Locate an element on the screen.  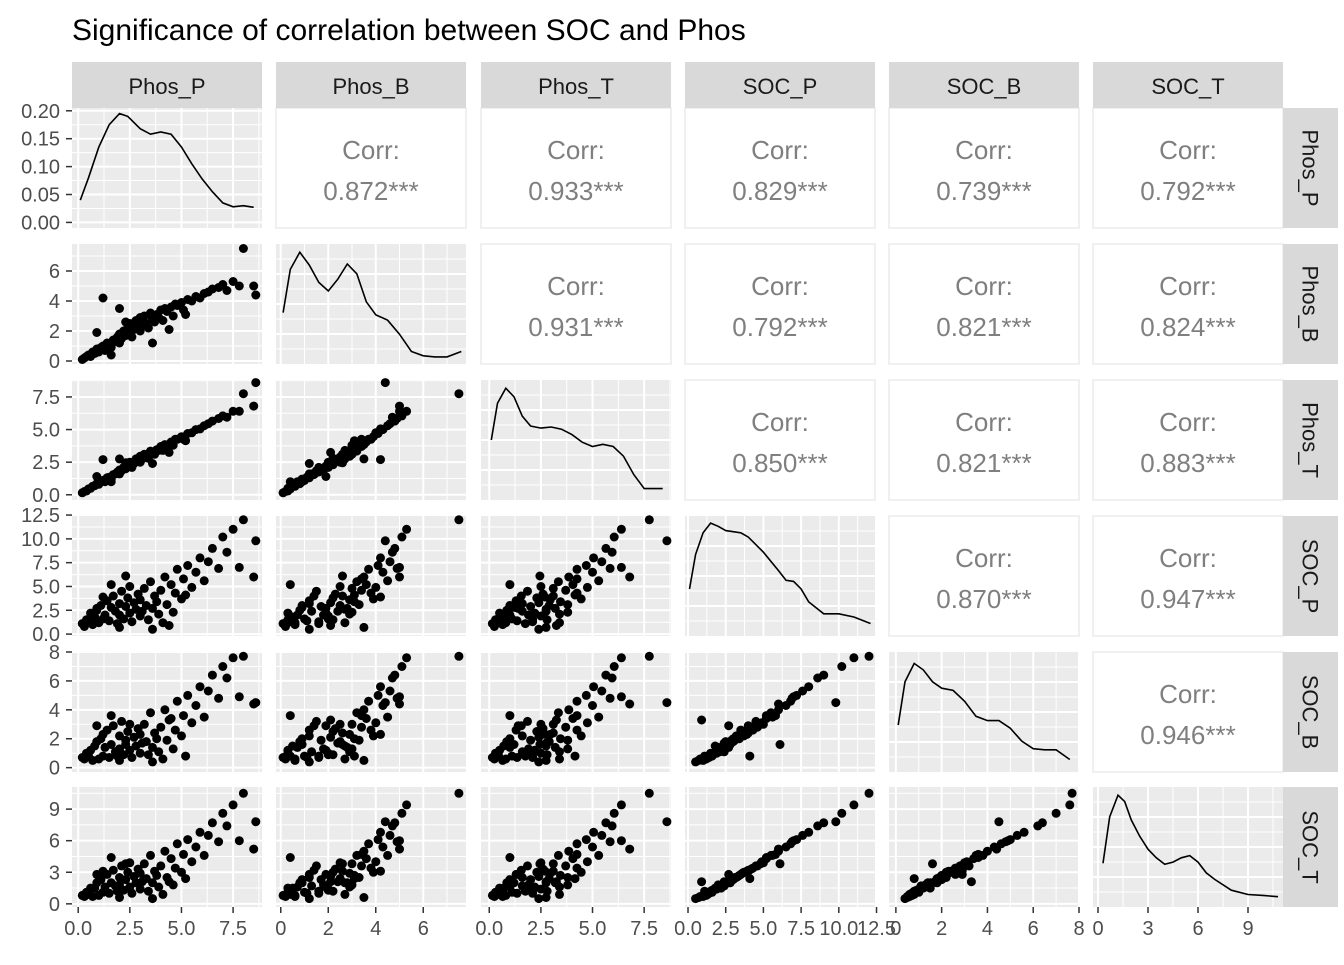
x-tick-label-SOC_P: 10.0 is located at coordinates (838, 929).